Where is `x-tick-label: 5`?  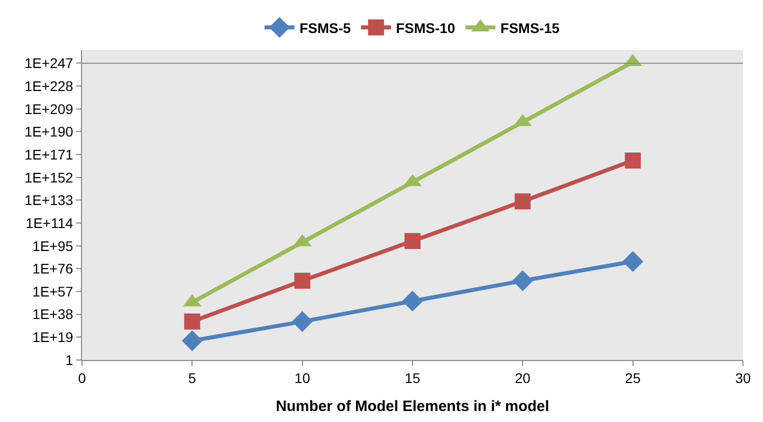 x-tick-label: 5 is located at coordinates (192, 378).